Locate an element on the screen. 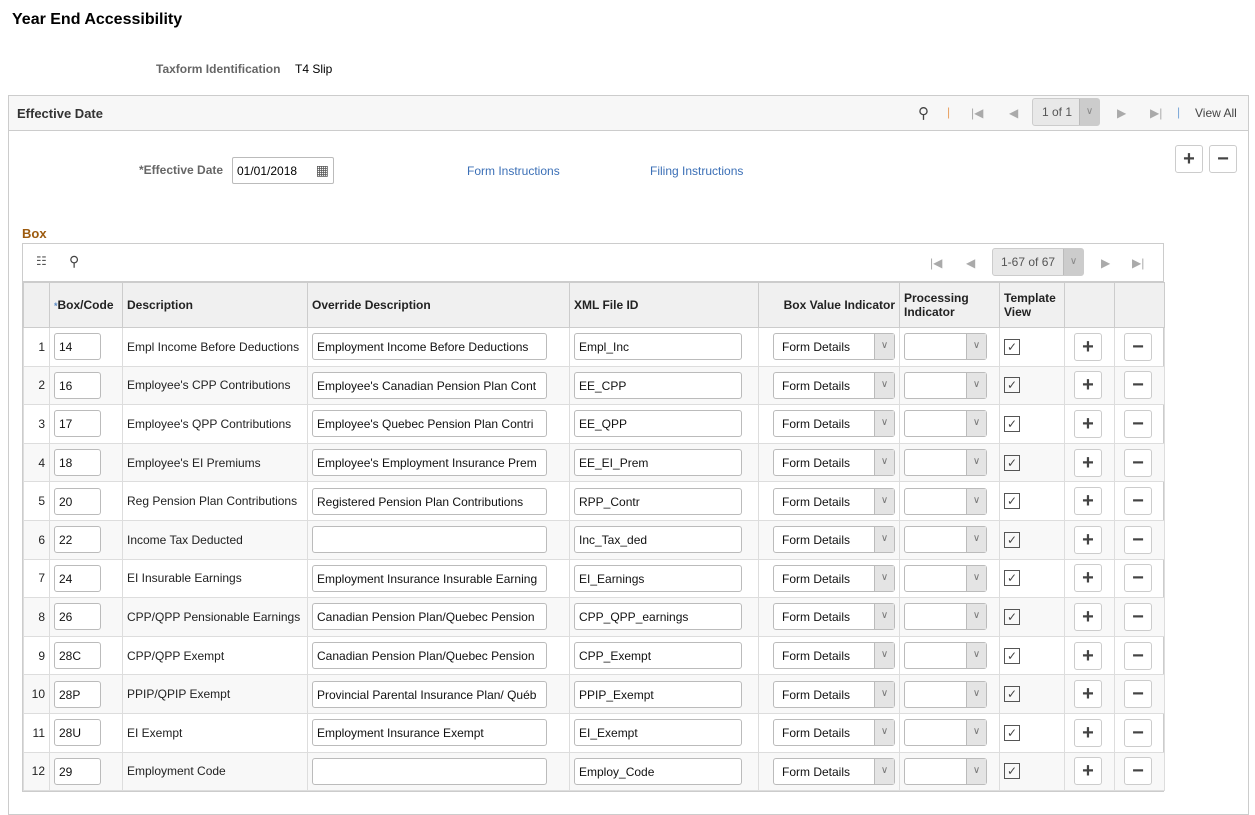 This screenshot has width=1255, height=815. xml-file-id-input: RPP_Contr is located at coordinates (658, 501).